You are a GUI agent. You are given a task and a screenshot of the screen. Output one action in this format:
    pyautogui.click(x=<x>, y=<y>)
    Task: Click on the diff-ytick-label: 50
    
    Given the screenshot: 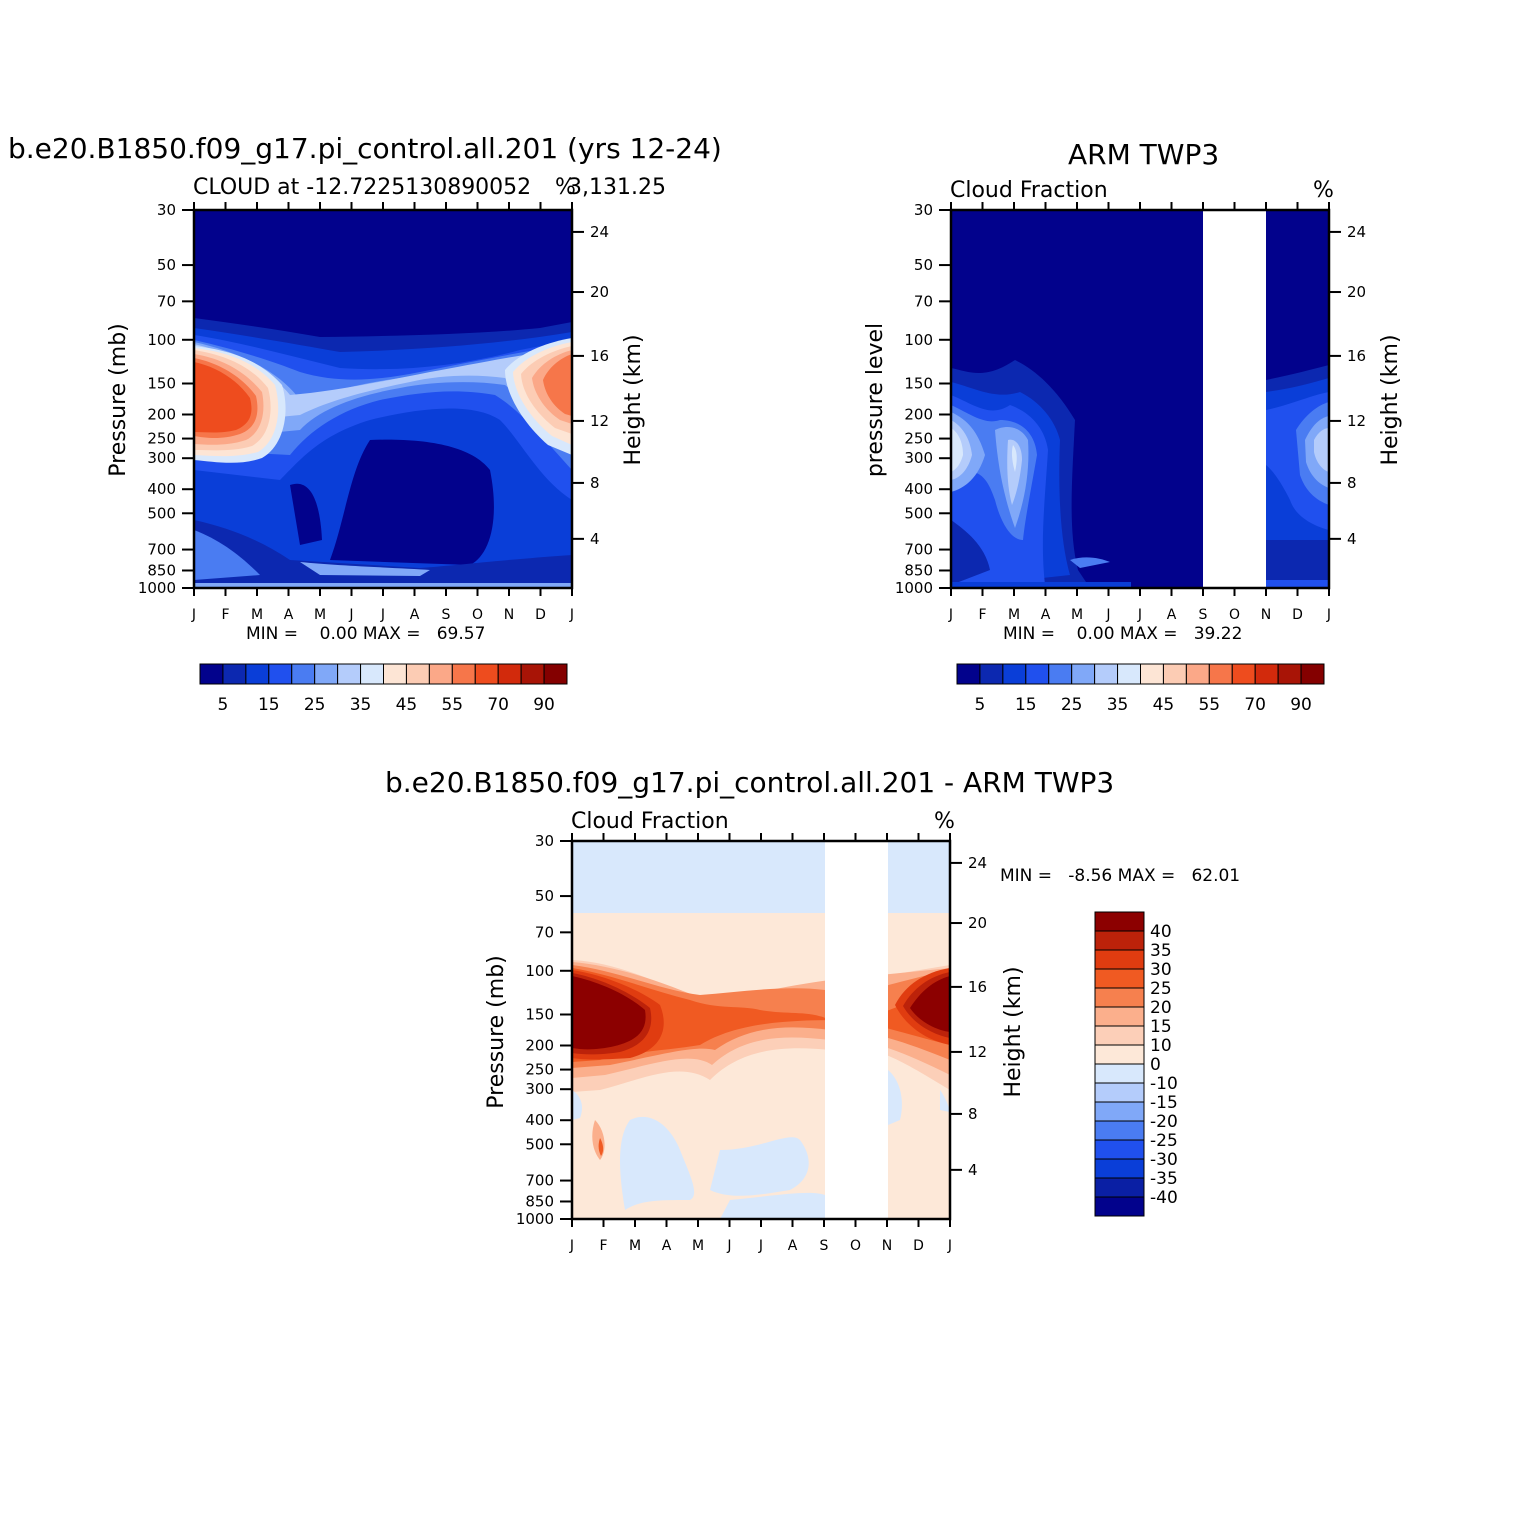 What is the action you would take?
    pyautogui.click(x=544, y=896)
    